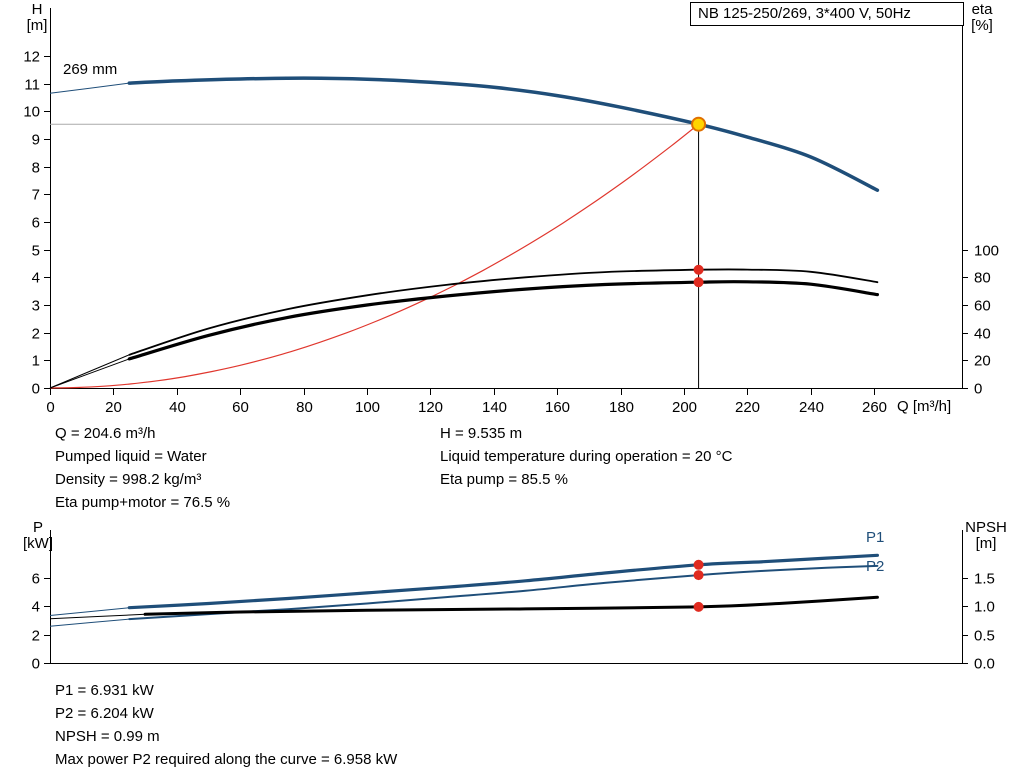  What do you see at coordinates (986, 527) in the screenshot?
I see `npsh-axis-title-line1: NPSH` at bounding box center [986, 527].